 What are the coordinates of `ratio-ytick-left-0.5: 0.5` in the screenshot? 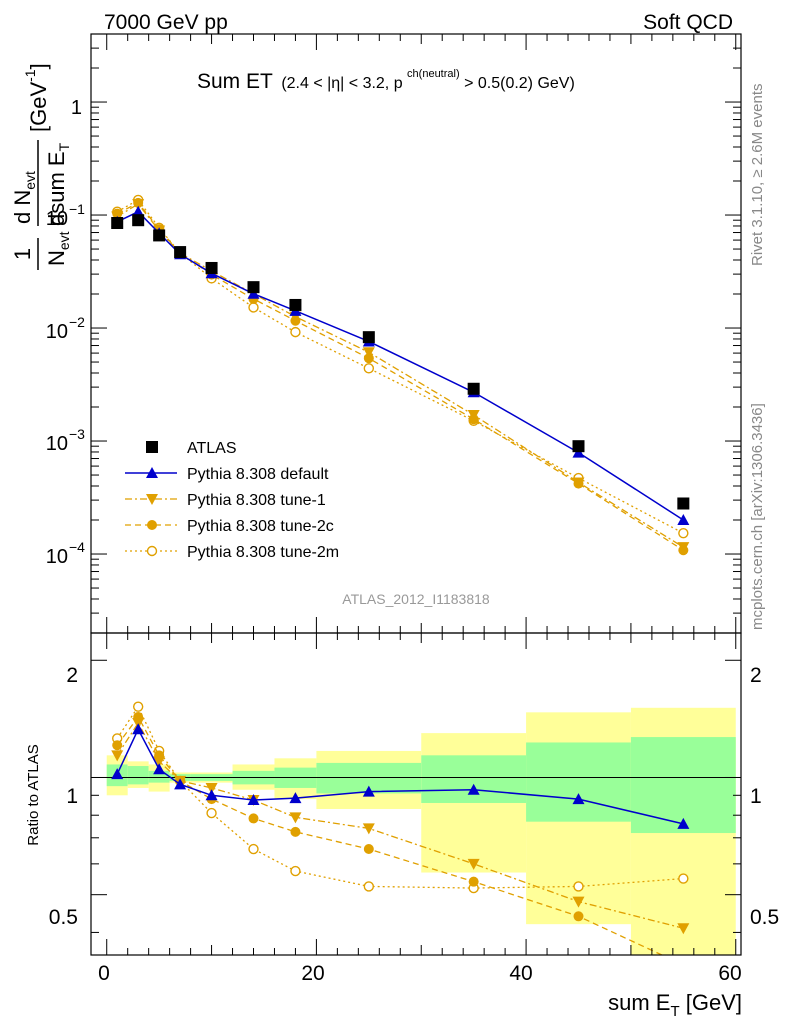 It's located at (63, 917).